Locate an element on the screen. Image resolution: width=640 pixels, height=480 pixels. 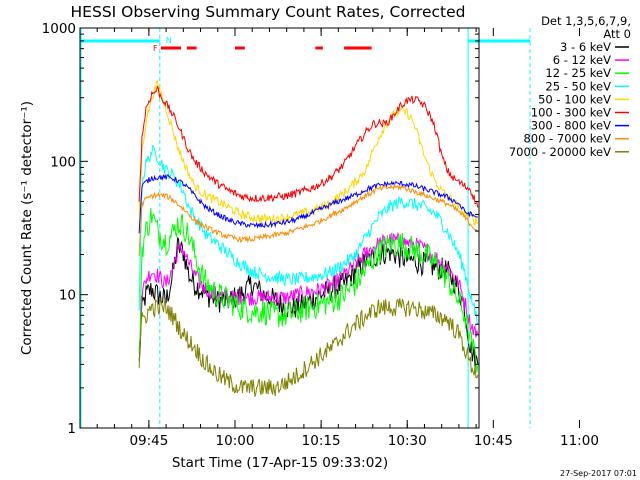
legend-entry-label: 7000 - 20000 keV is located at coordinates (560, 152).